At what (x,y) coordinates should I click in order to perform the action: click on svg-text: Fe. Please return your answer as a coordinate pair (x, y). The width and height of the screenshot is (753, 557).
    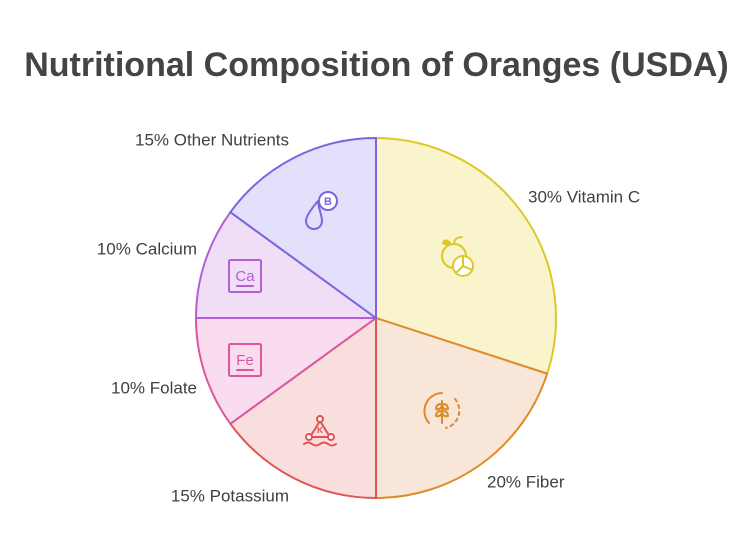
    Looking at the image, I should click on (245, 360).